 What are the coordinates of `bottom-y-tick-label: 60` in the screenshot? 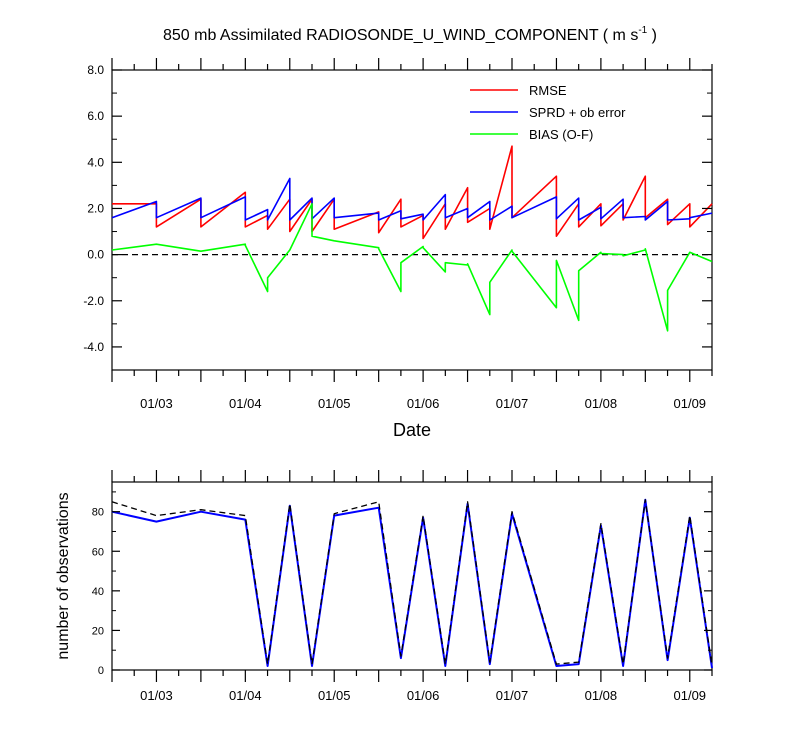 It's located at (98, 552).